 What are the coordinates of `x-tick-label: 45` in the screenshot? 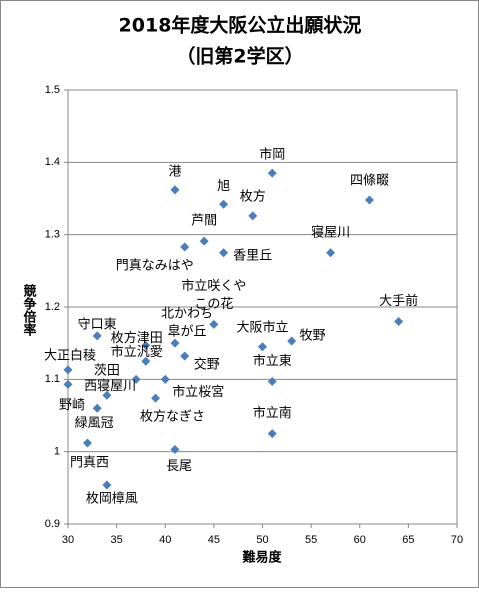 It's located at (214, 540).